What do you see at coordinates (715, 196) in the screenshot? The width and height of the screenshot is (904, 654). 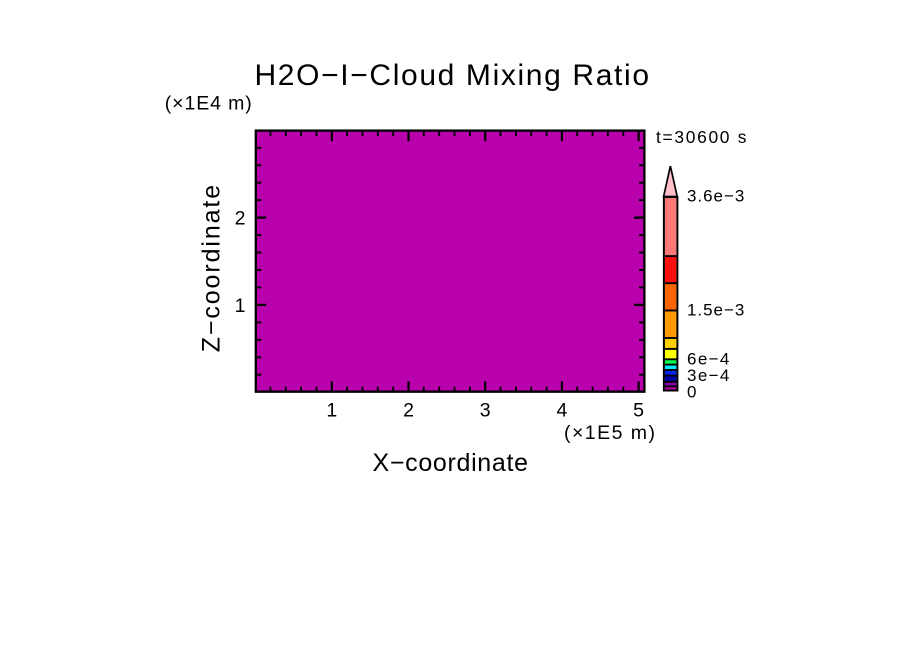 I see `svg-text: 3.6e−3` at bounding box center [715, 196].